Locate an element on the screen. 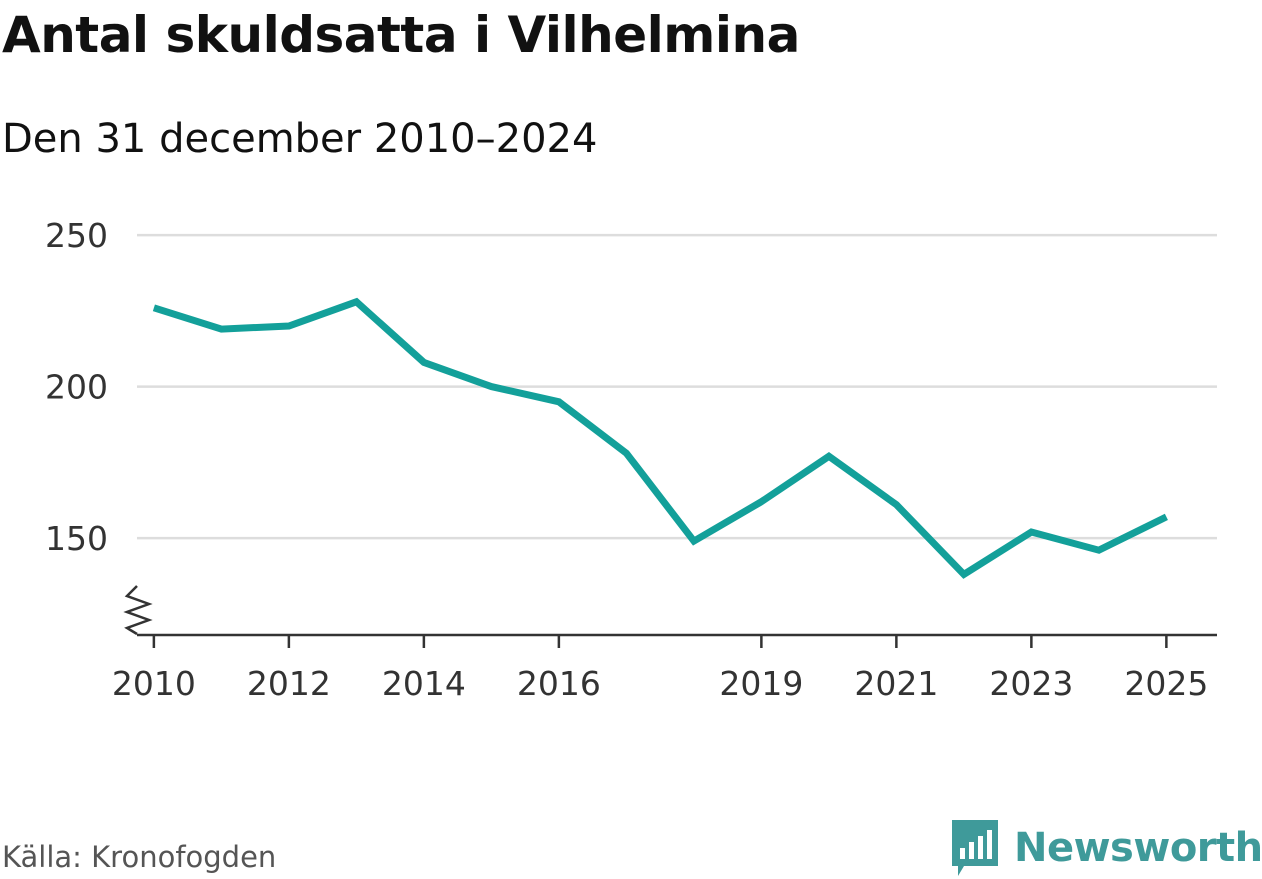  x-tick-label: 2014 is located at coordinates (424, 683).